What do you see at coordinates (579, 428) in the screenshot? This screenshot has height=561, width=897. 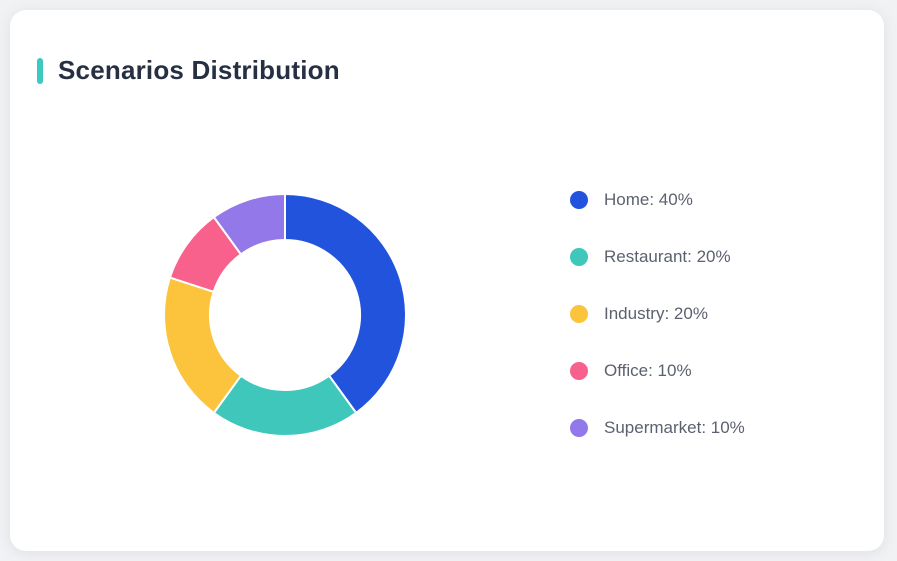 I see `legend-dot-supermarket` at bounding box center [579, 428].